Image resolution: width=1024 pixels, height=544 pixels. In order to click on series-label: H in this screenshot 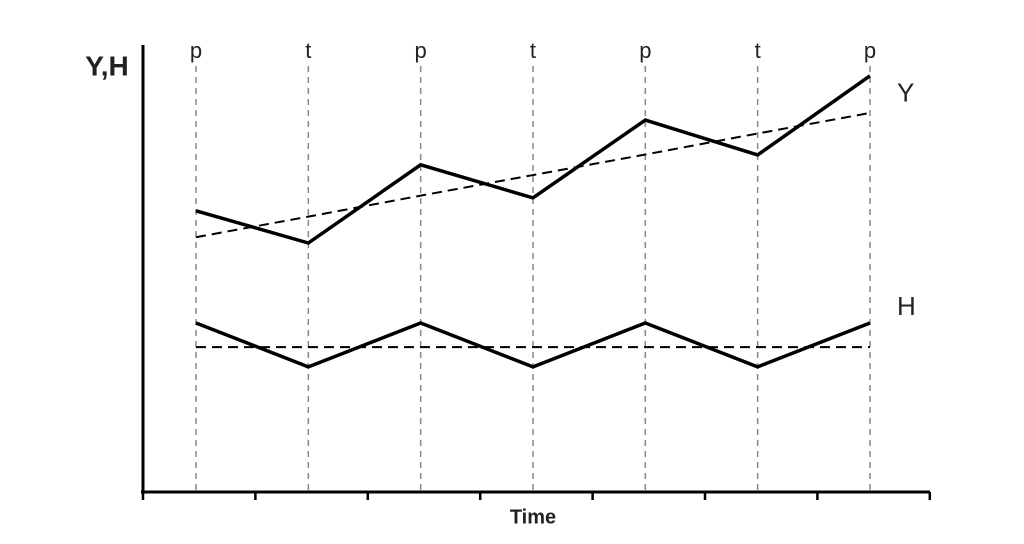, I will do `click(906, 306)`.